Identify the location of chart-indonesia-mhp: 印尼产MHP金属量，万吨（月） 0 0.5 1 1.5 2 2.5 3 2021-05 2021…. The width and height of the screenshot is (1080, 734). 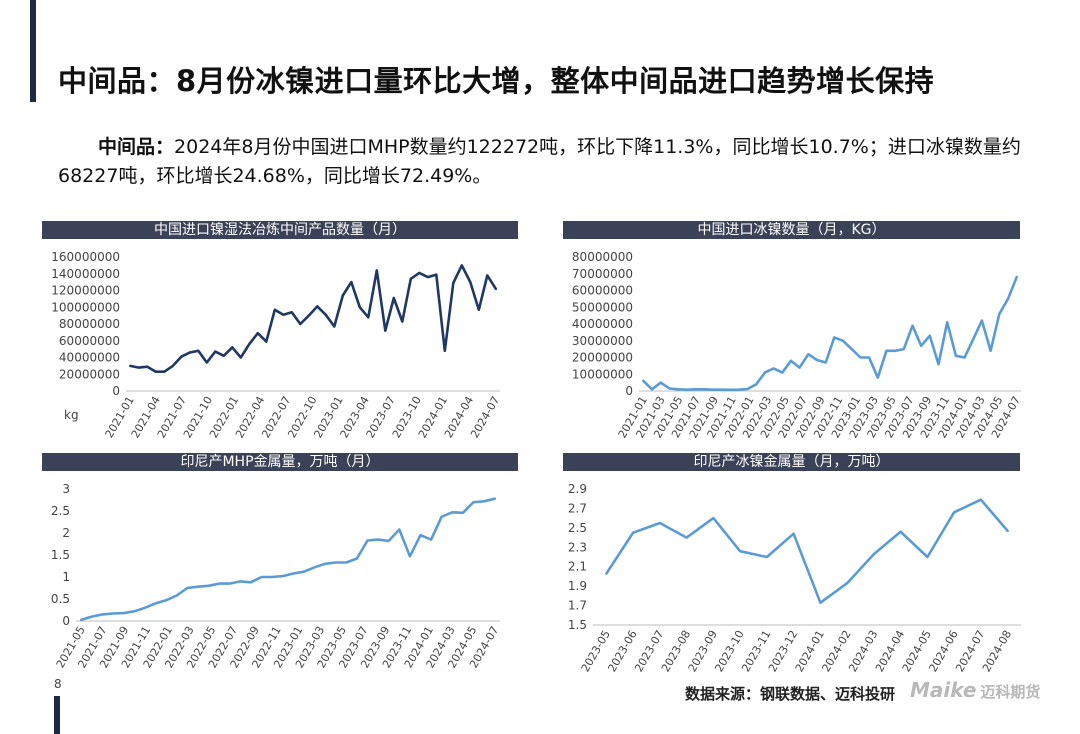
(280, 565).